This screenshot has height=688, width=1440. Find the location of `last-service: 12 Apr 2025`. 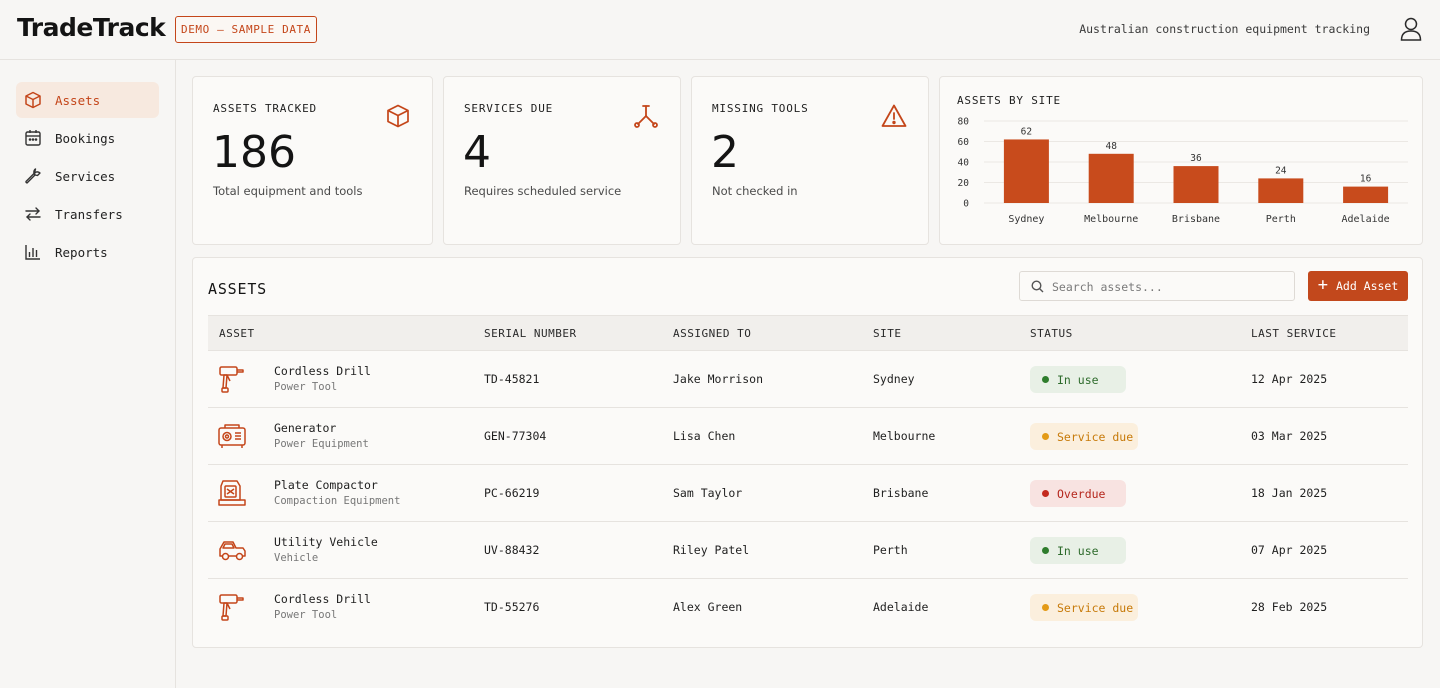

last-service: 12 Apr 2025 is located at coordinates (1289, 379).